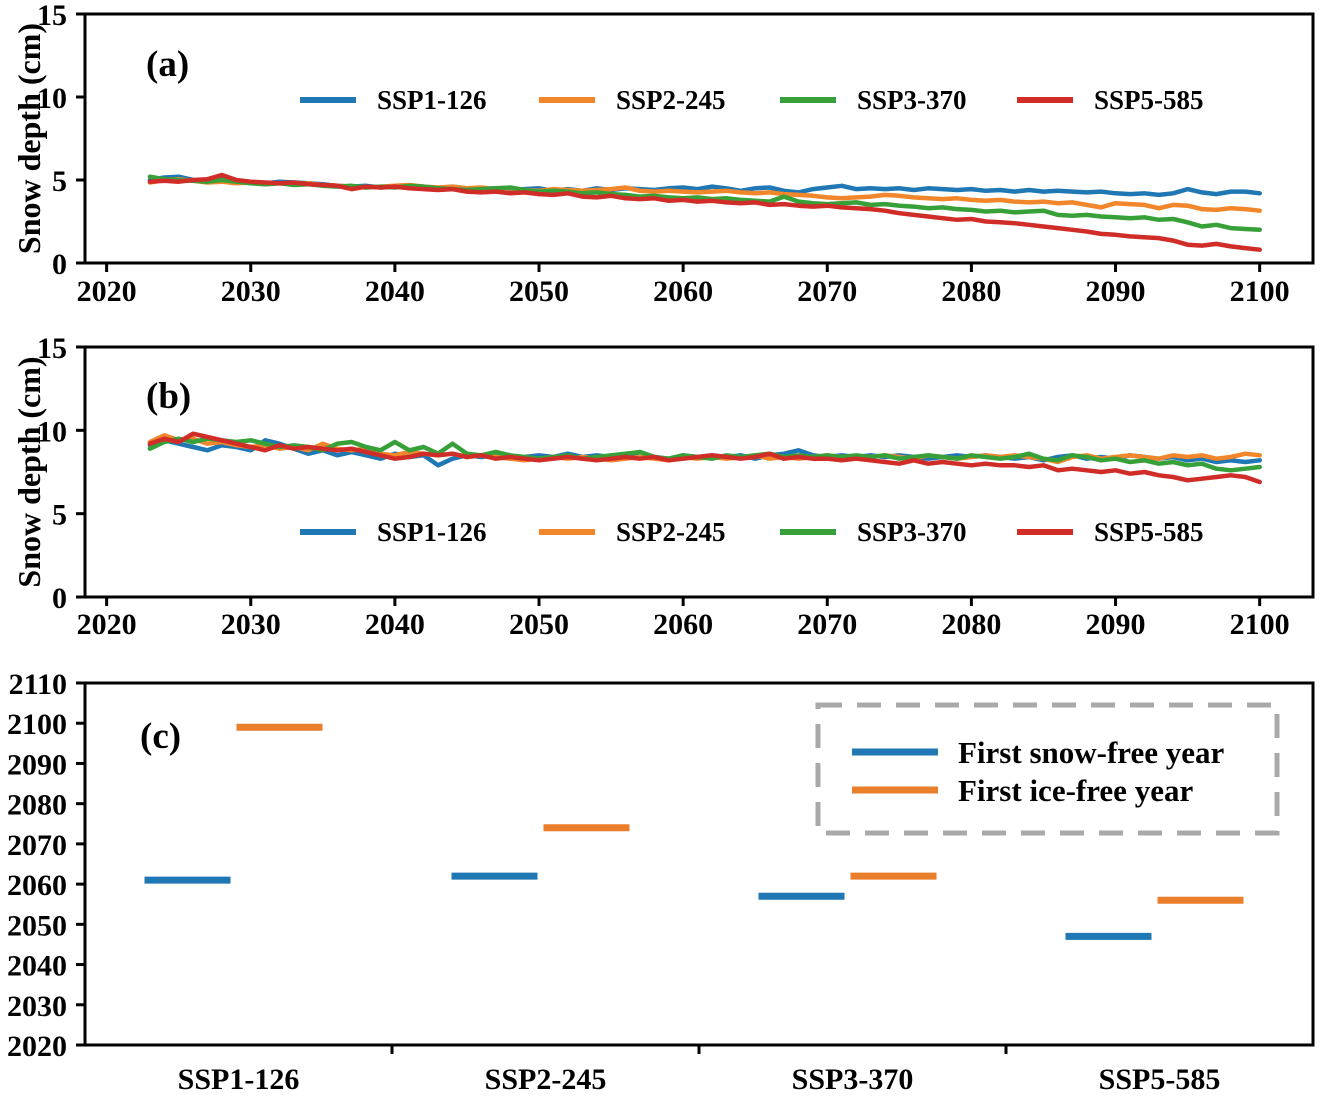  I want to click on panel-a-y-axis-title: Snow depth (cm), so click(29, 138).